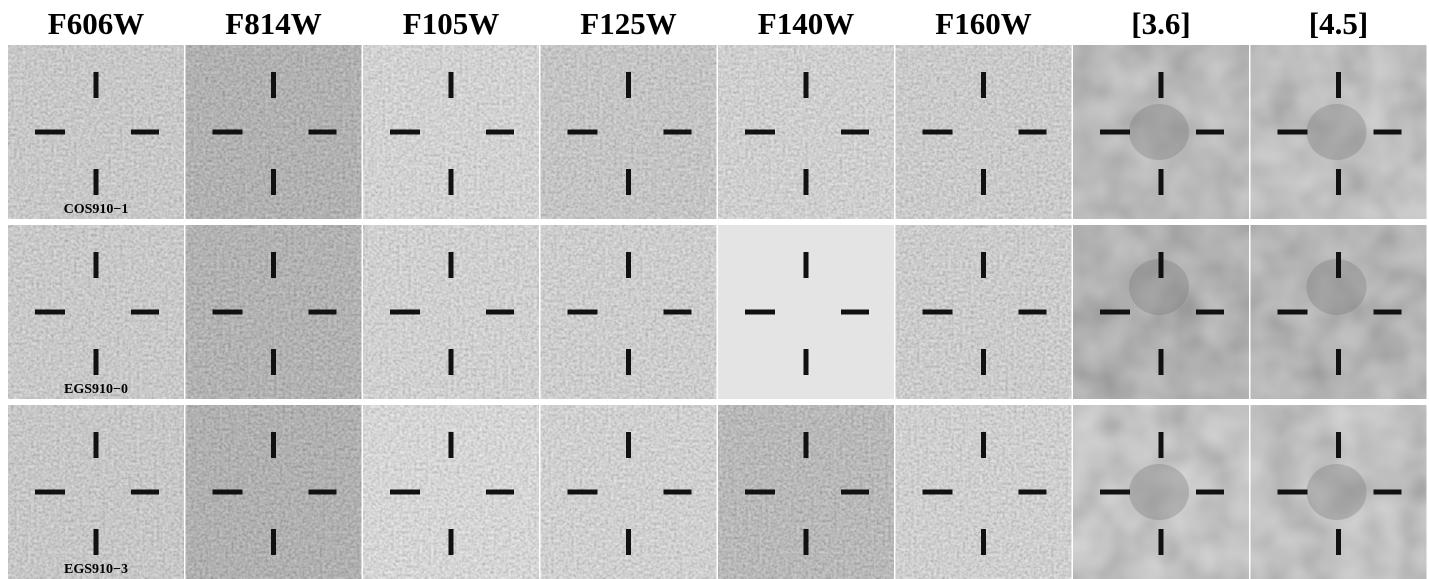 This screenshot has width=1429, height=579. Describe the element at coordinates (1338, 23) in the screenshot. I see `column-header: [4.5]` at that location.